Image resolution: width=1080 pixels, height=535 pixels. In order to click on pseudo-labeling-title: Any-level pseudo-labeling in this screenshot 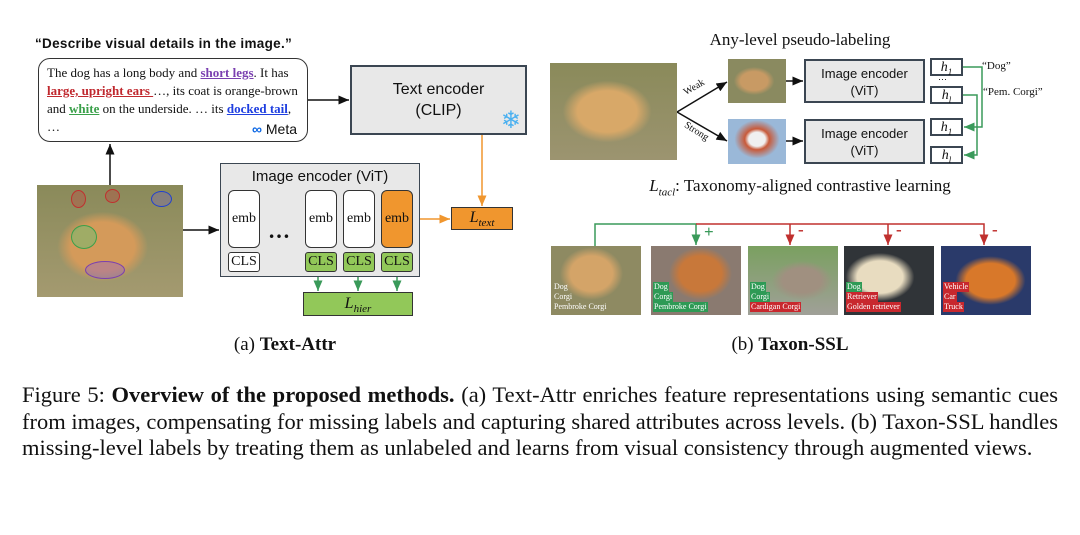, I will do `click(800, 39)`.